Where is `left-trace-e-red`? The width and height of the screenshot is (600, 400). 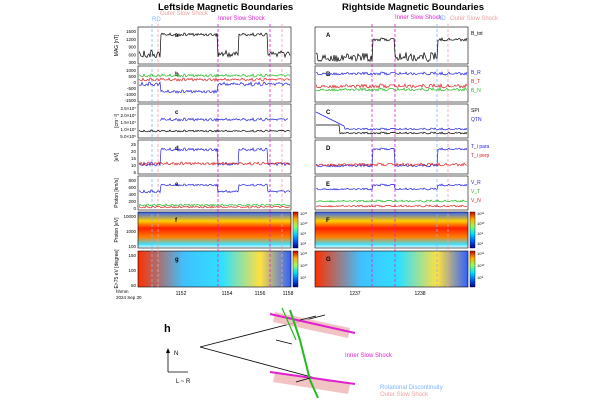 left-trace-e-red is located at coordinates (214, 207).